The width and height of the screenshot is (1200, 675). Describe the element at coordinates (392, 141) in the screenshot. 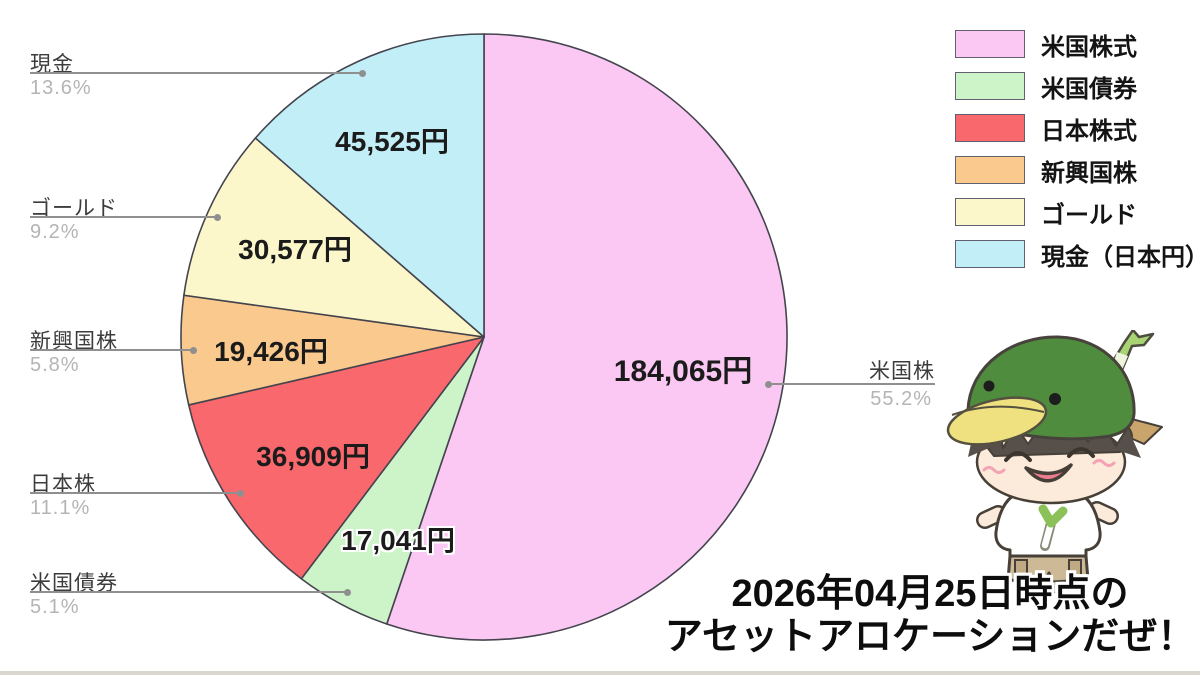

I see `value-label-cash: 45,525円` at that location.